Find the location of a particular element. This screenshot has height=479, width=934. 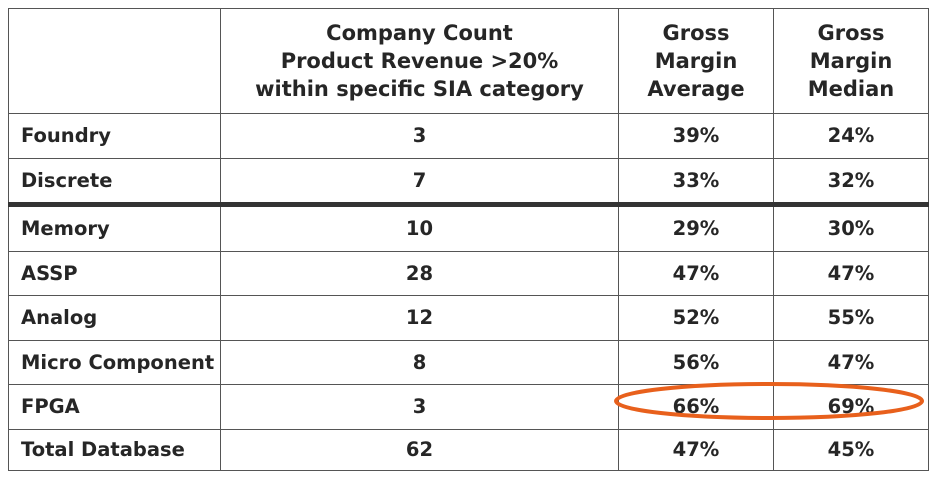

row-company-count: 7 is located at coordinates (419, 181).